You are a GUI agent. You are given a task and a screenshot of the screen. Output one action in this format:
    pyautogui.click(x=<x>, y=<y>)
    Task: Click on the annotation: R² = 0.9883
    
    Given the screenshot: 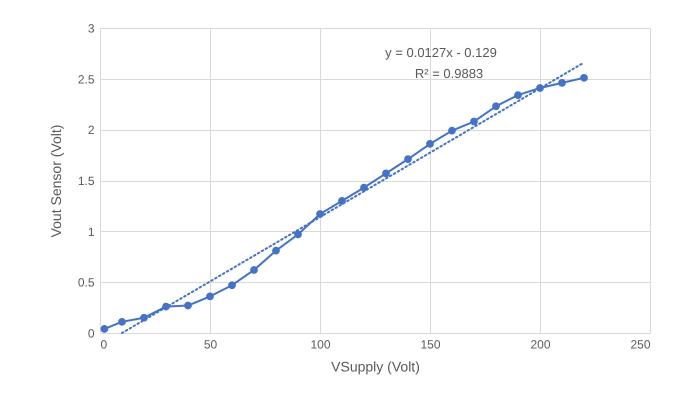 What is the action you would take?
    pyautogui.click(x=449, y=73)
    